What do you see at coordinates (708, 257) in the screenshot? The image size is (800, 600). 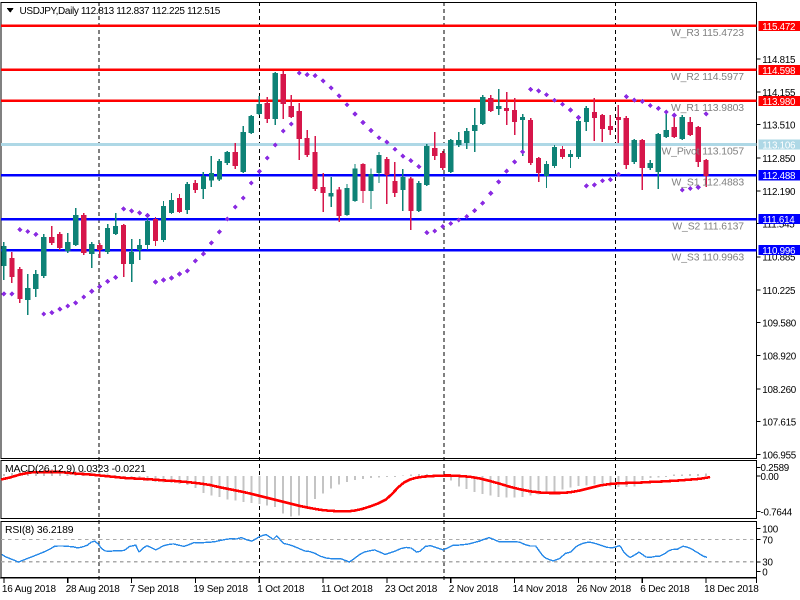 I see `svg-text: W_S3 110.9963` at bounding box center [708, 257].